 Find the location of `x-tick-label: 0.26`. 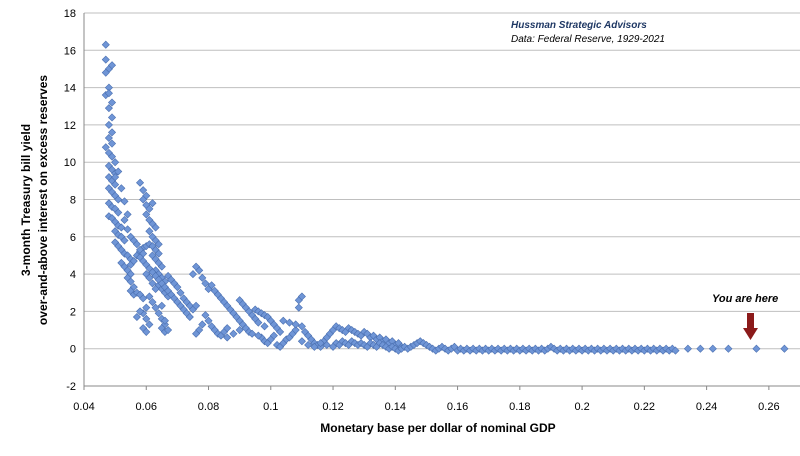

x-tick-label: 0.26 is located at coordinates (768, 407).